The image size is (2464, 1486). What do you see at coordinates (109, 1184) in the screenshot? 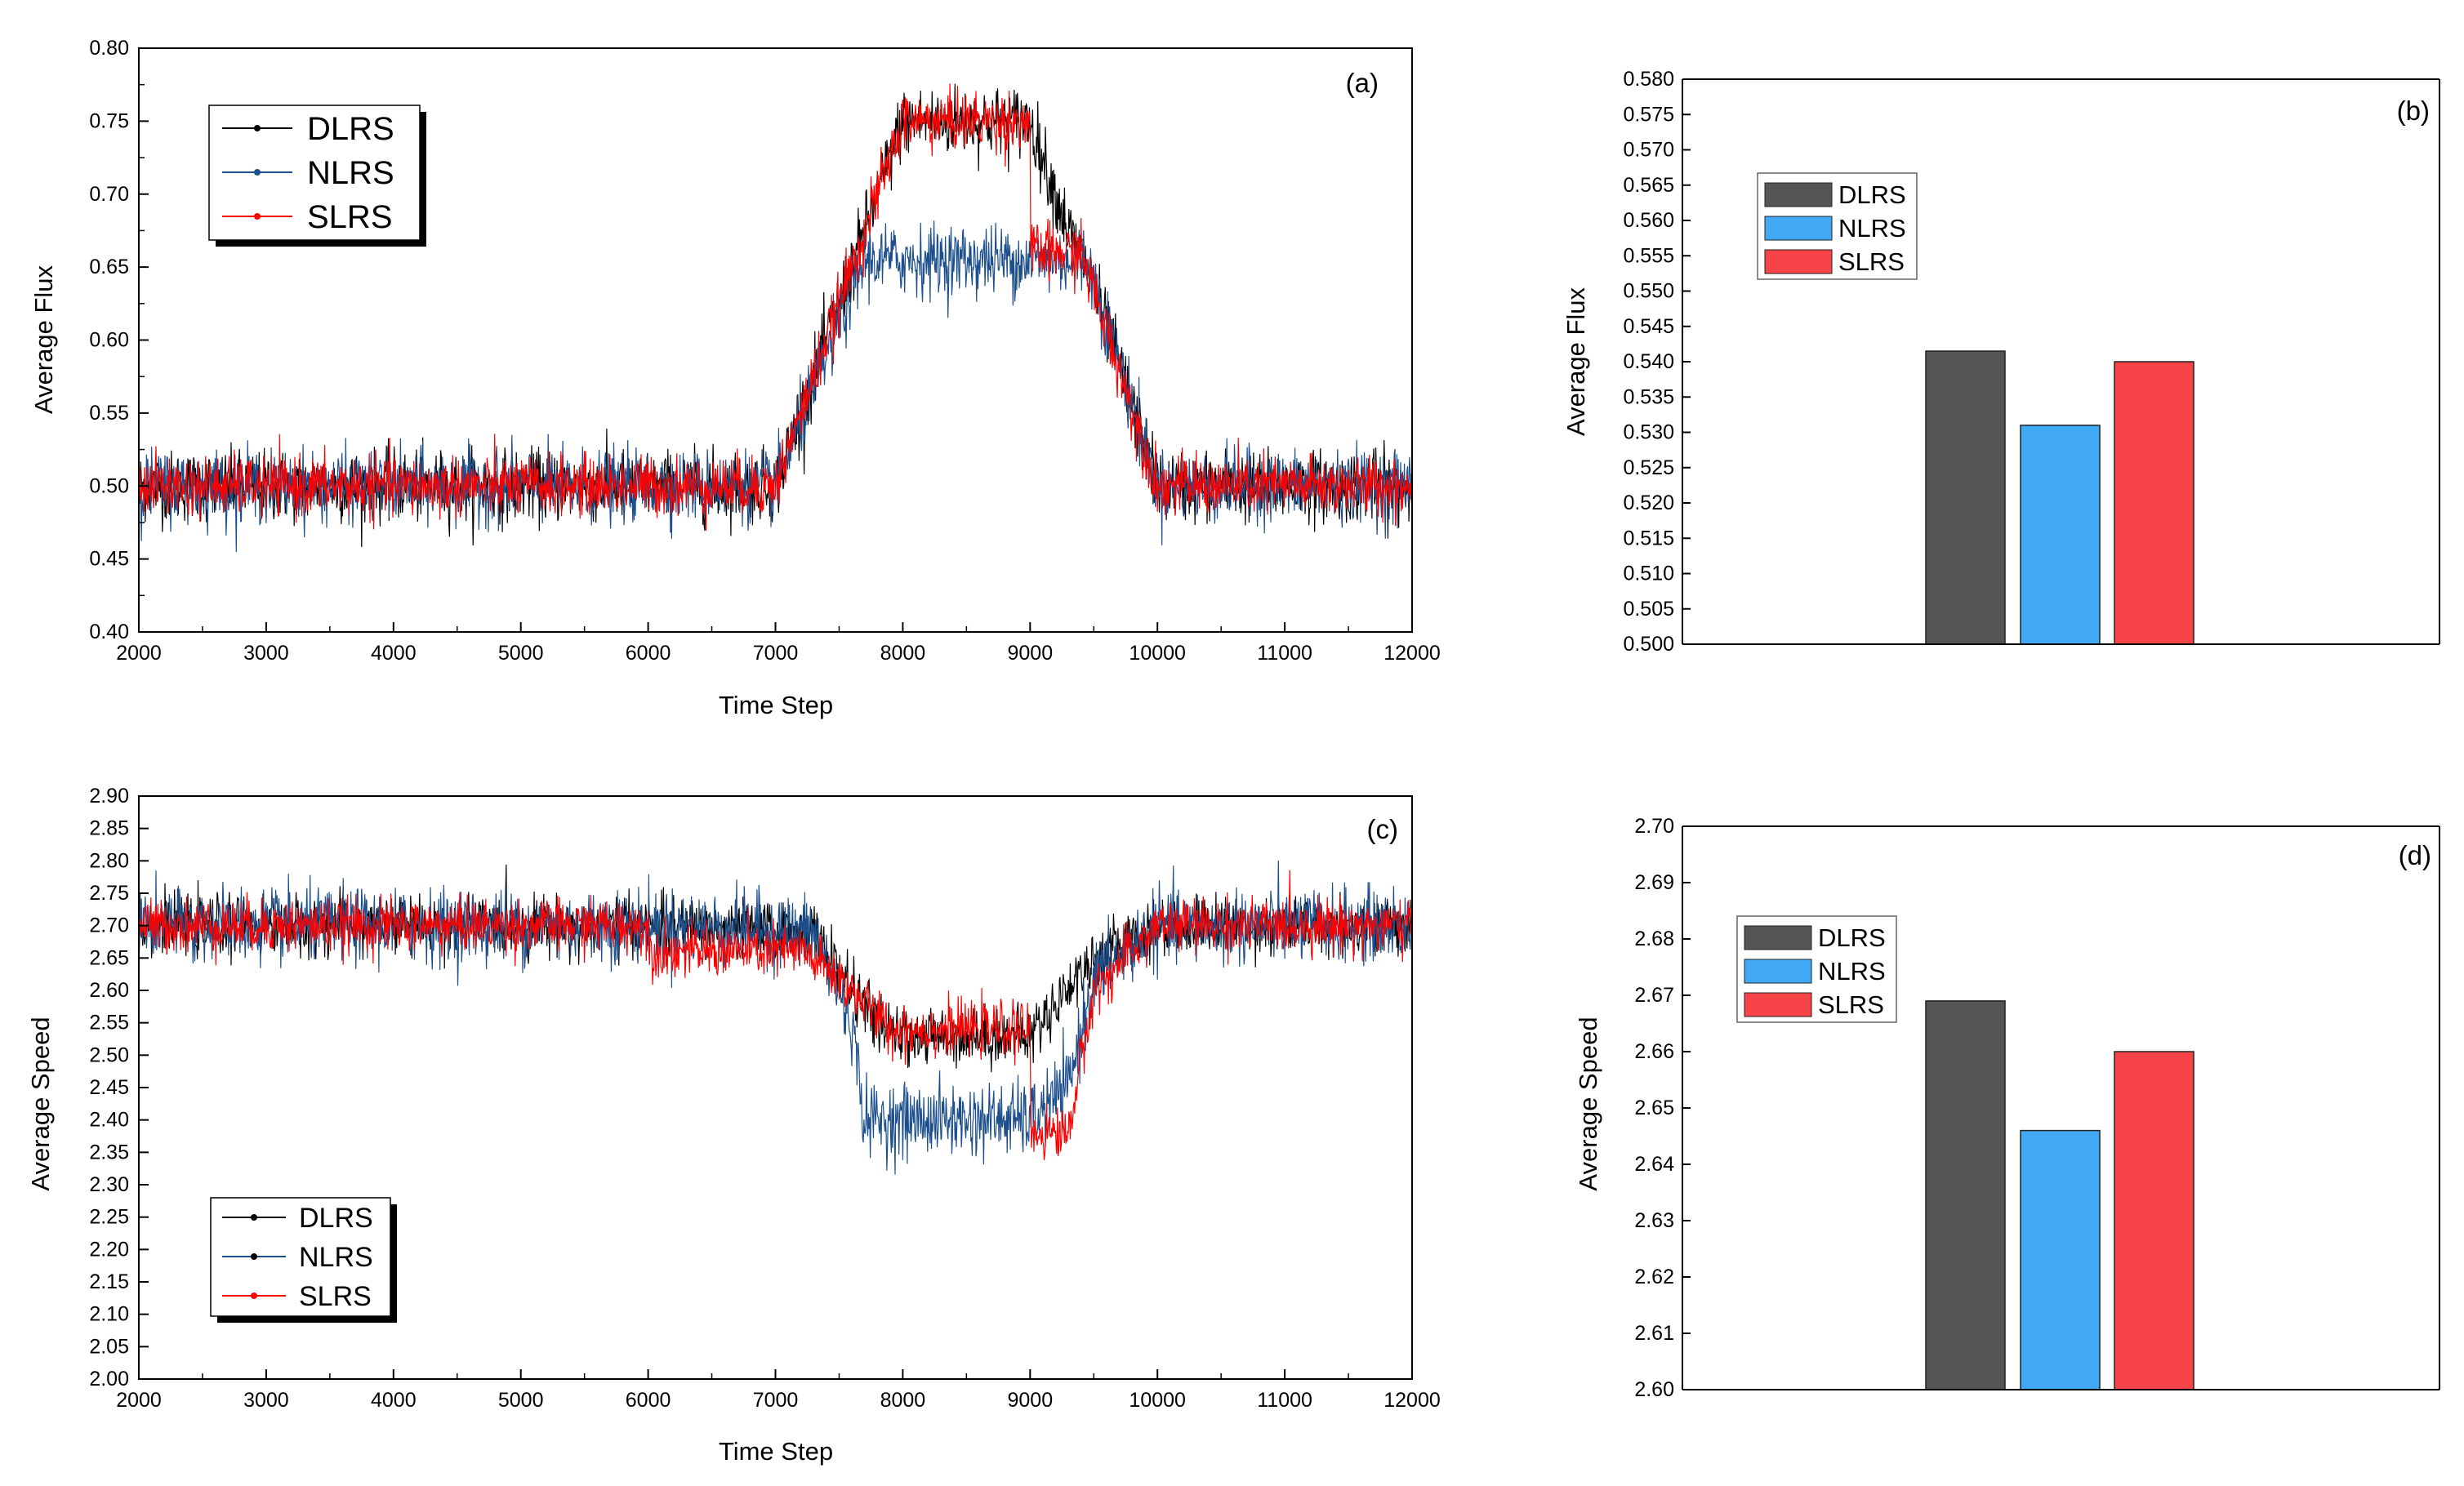
I see `y-tick-label: 2.30` at bounding box center [109, 1184].